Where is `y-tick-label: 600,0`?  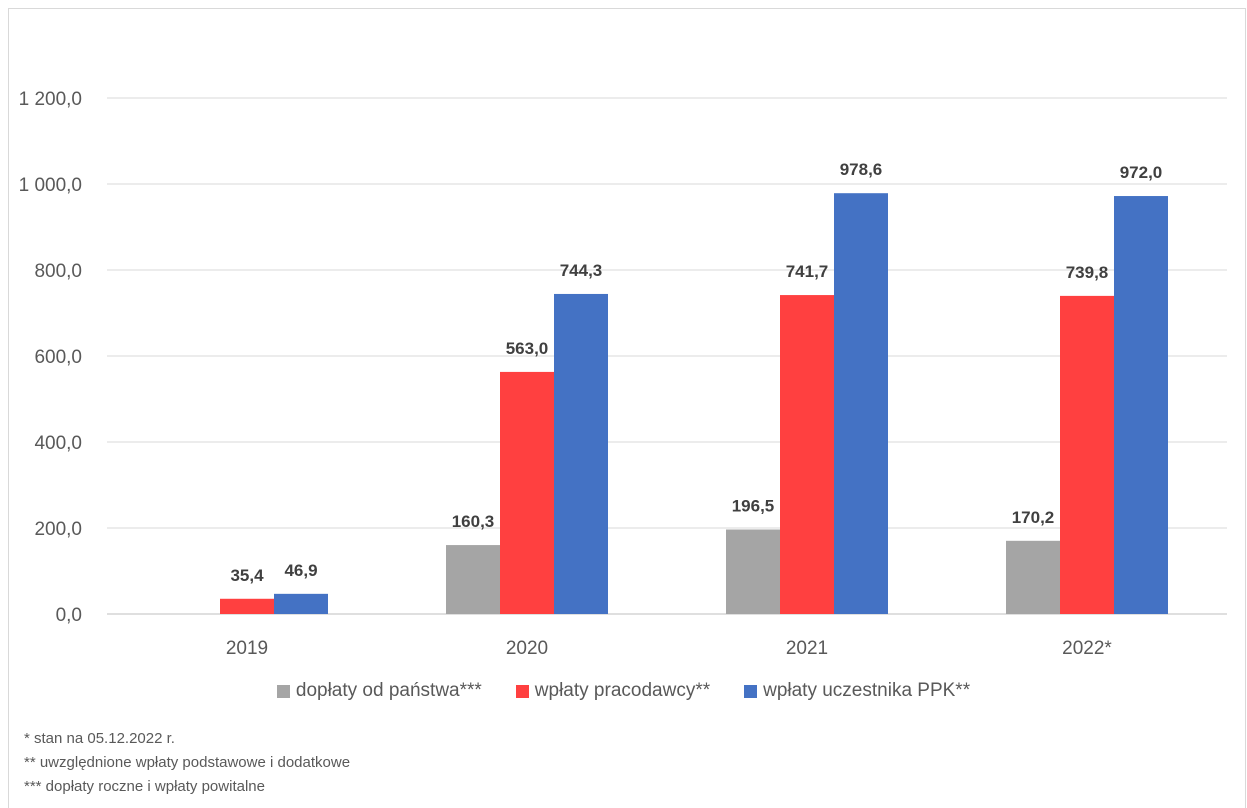 y-tick-label: 600,0 is located at coordinates (58, 357).